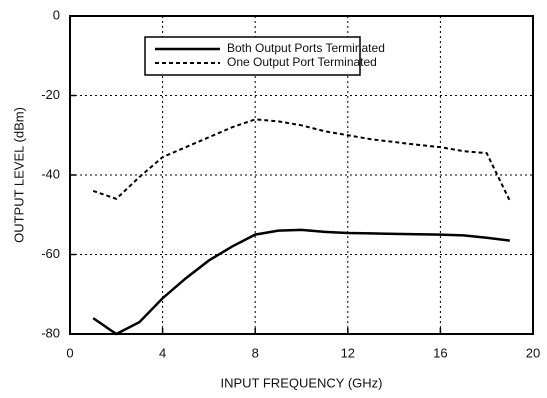 The height and width of the screenshot is (398, 547). I want to click on legend-label: Both Output Ports Terminated, so click(306, 48).